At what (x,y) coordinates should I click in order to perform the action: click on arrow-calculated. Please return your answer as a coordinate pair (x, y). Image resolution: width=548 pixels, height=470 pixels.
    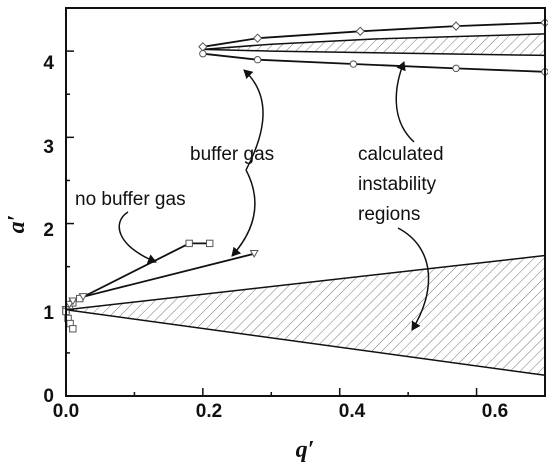
    Looking at the image, I should click on (405, 102).